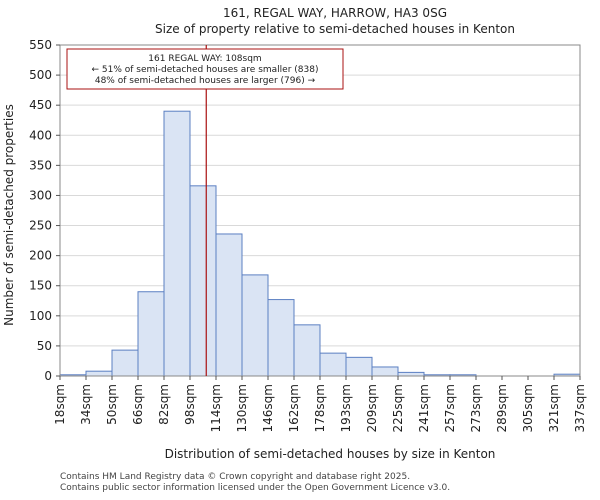 Image resolution: width=600 pixels, height=500 pixels. What do you see at coordinates (40, 256) in the screenshot?
I see `y-tick-label: 200` at bounding box center [40, 256].